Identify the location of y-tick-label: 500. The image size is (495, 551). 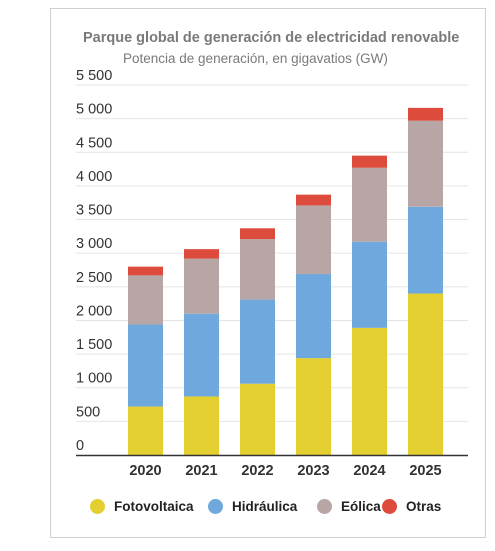
(88, 412).